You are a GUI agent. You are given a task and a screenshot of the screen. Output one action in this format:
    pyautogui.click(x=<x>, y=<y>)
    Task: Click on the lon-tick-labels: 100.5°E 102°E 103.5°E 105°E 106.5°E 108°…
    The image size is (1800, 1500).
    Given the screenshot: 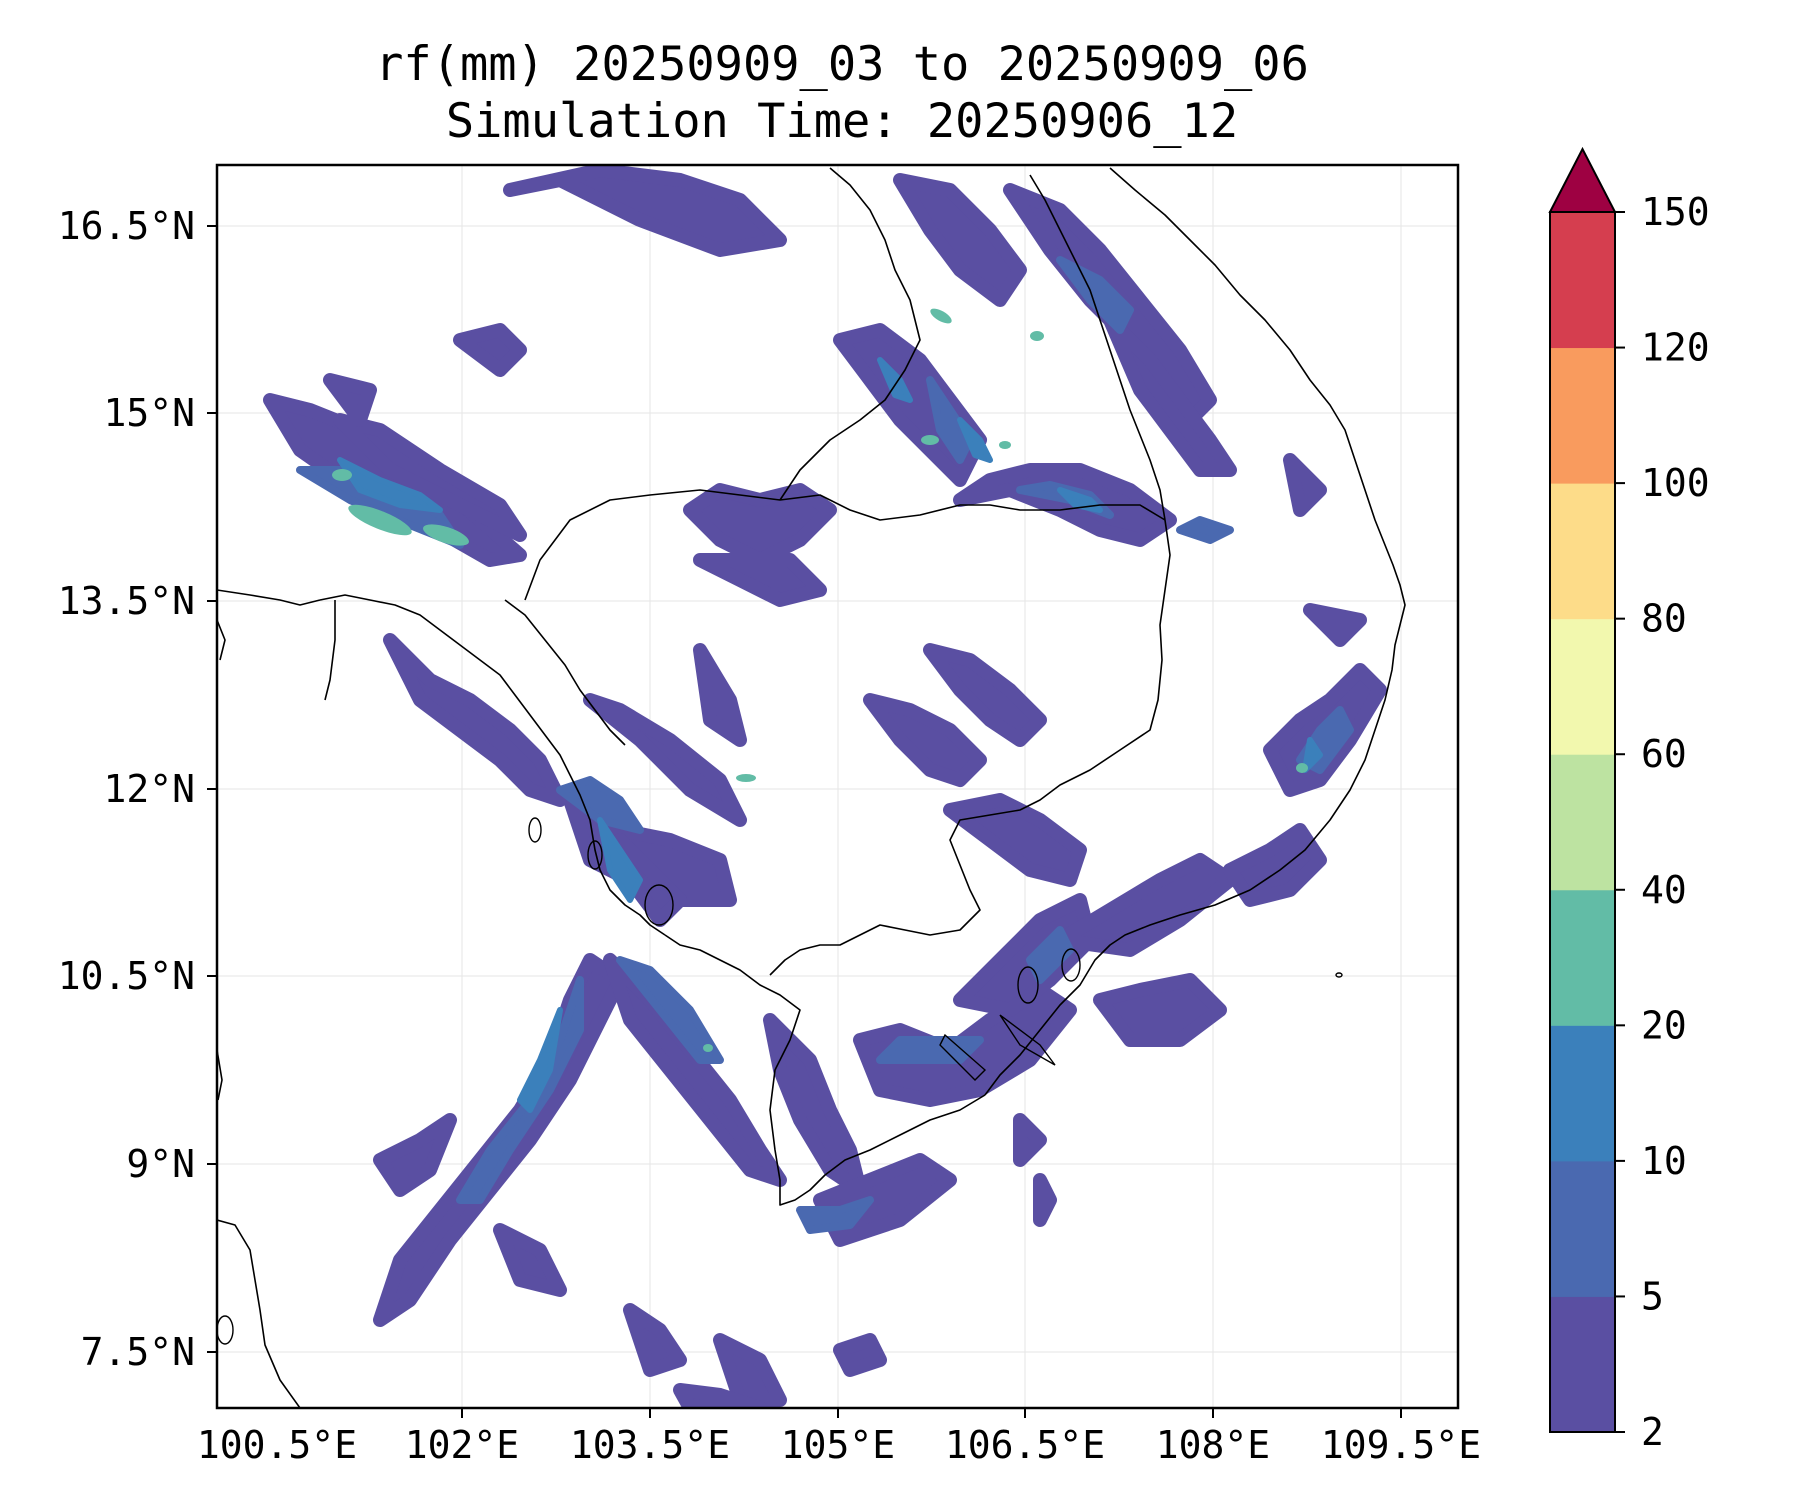 What is the action you would take?
    pyautogui.click(x=839, y=1445)
    